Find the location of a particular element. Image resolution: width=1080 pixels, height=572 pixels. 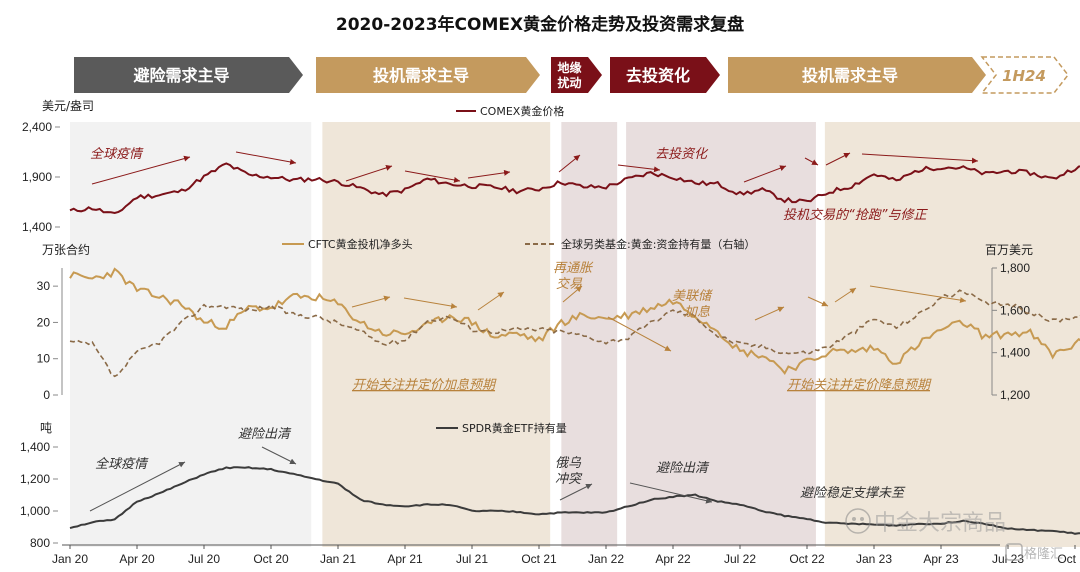

x-tick-label-12: Jan 23 is located at coordinates (874, 559).